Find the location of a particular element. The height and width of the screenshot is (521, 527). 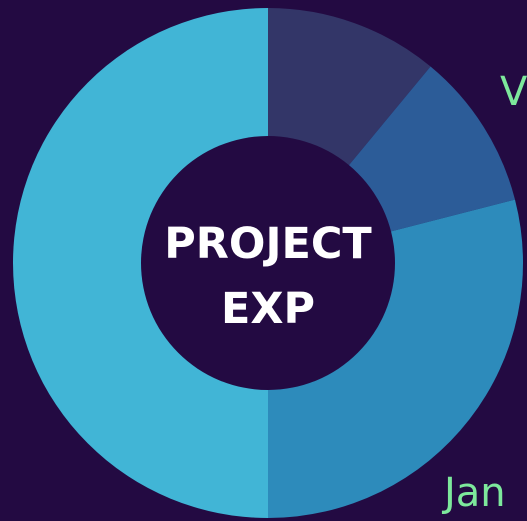

center-title-line-1: PROJECT is located at coordinates (268, 244).